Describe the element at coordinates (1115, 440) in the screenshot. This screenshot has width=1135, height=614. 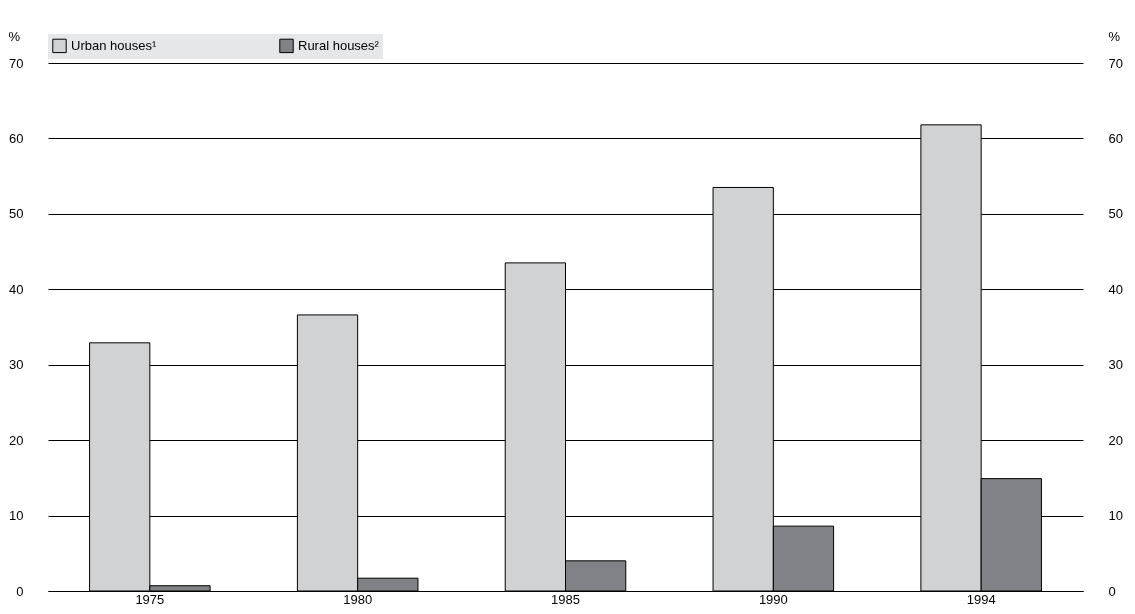
I see `y2-tick-label: 20` at that location.